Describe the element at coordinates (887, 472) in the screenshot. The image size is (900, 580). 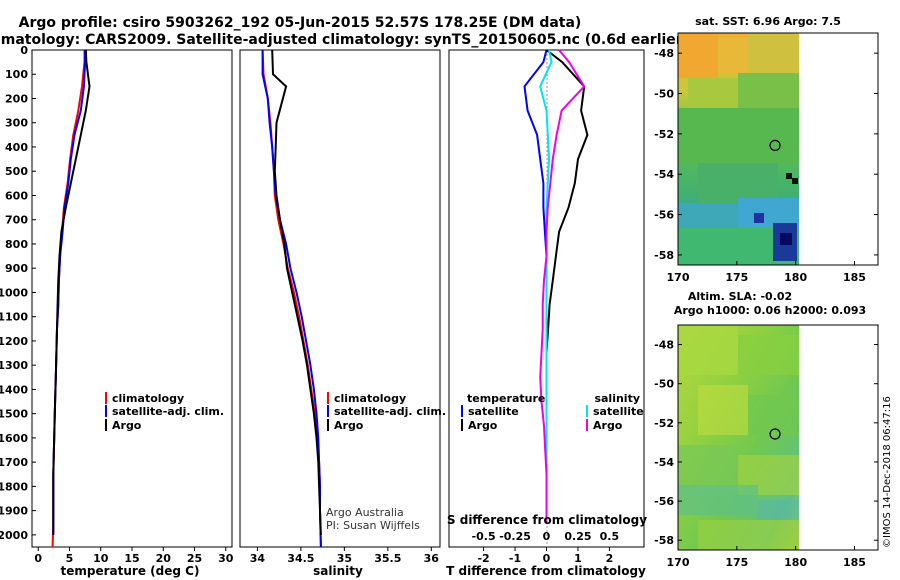
I see `imos-credit: ©IMOS 14-Dec-2018 06:47:16` at that location.